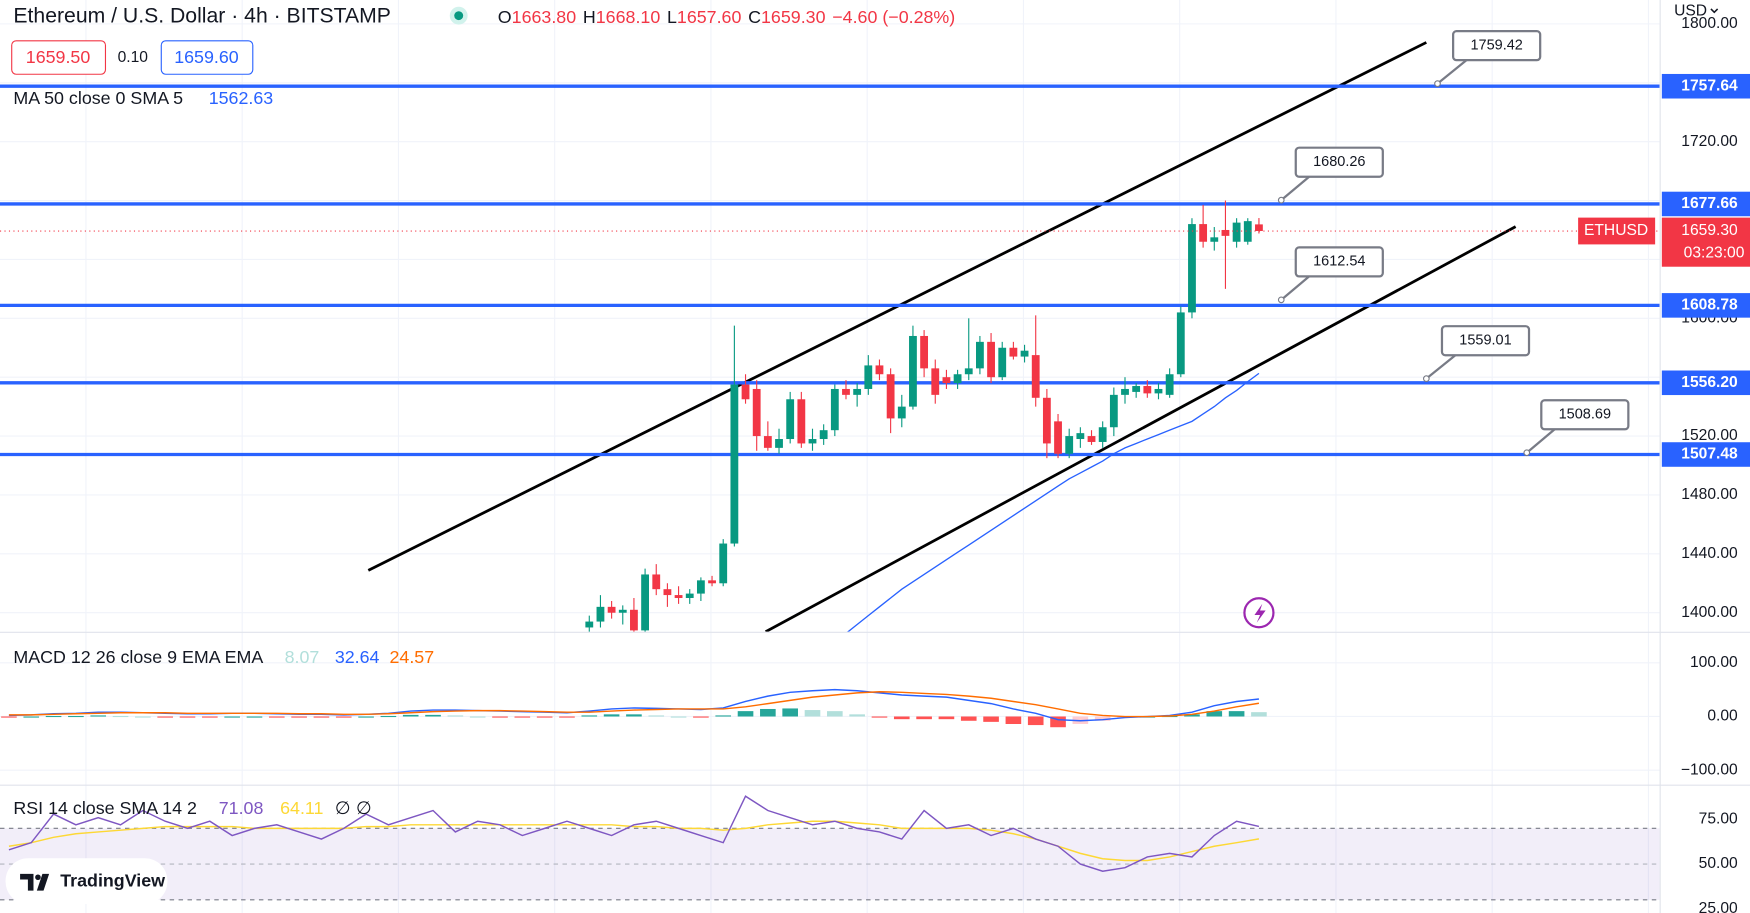 This screenshot has width=1750, height=913. Describe the element at coordinates (138, 657) in the screenshot. I see `macd-legend: MACD 12 26 close 9 EMA EMA` at that location.